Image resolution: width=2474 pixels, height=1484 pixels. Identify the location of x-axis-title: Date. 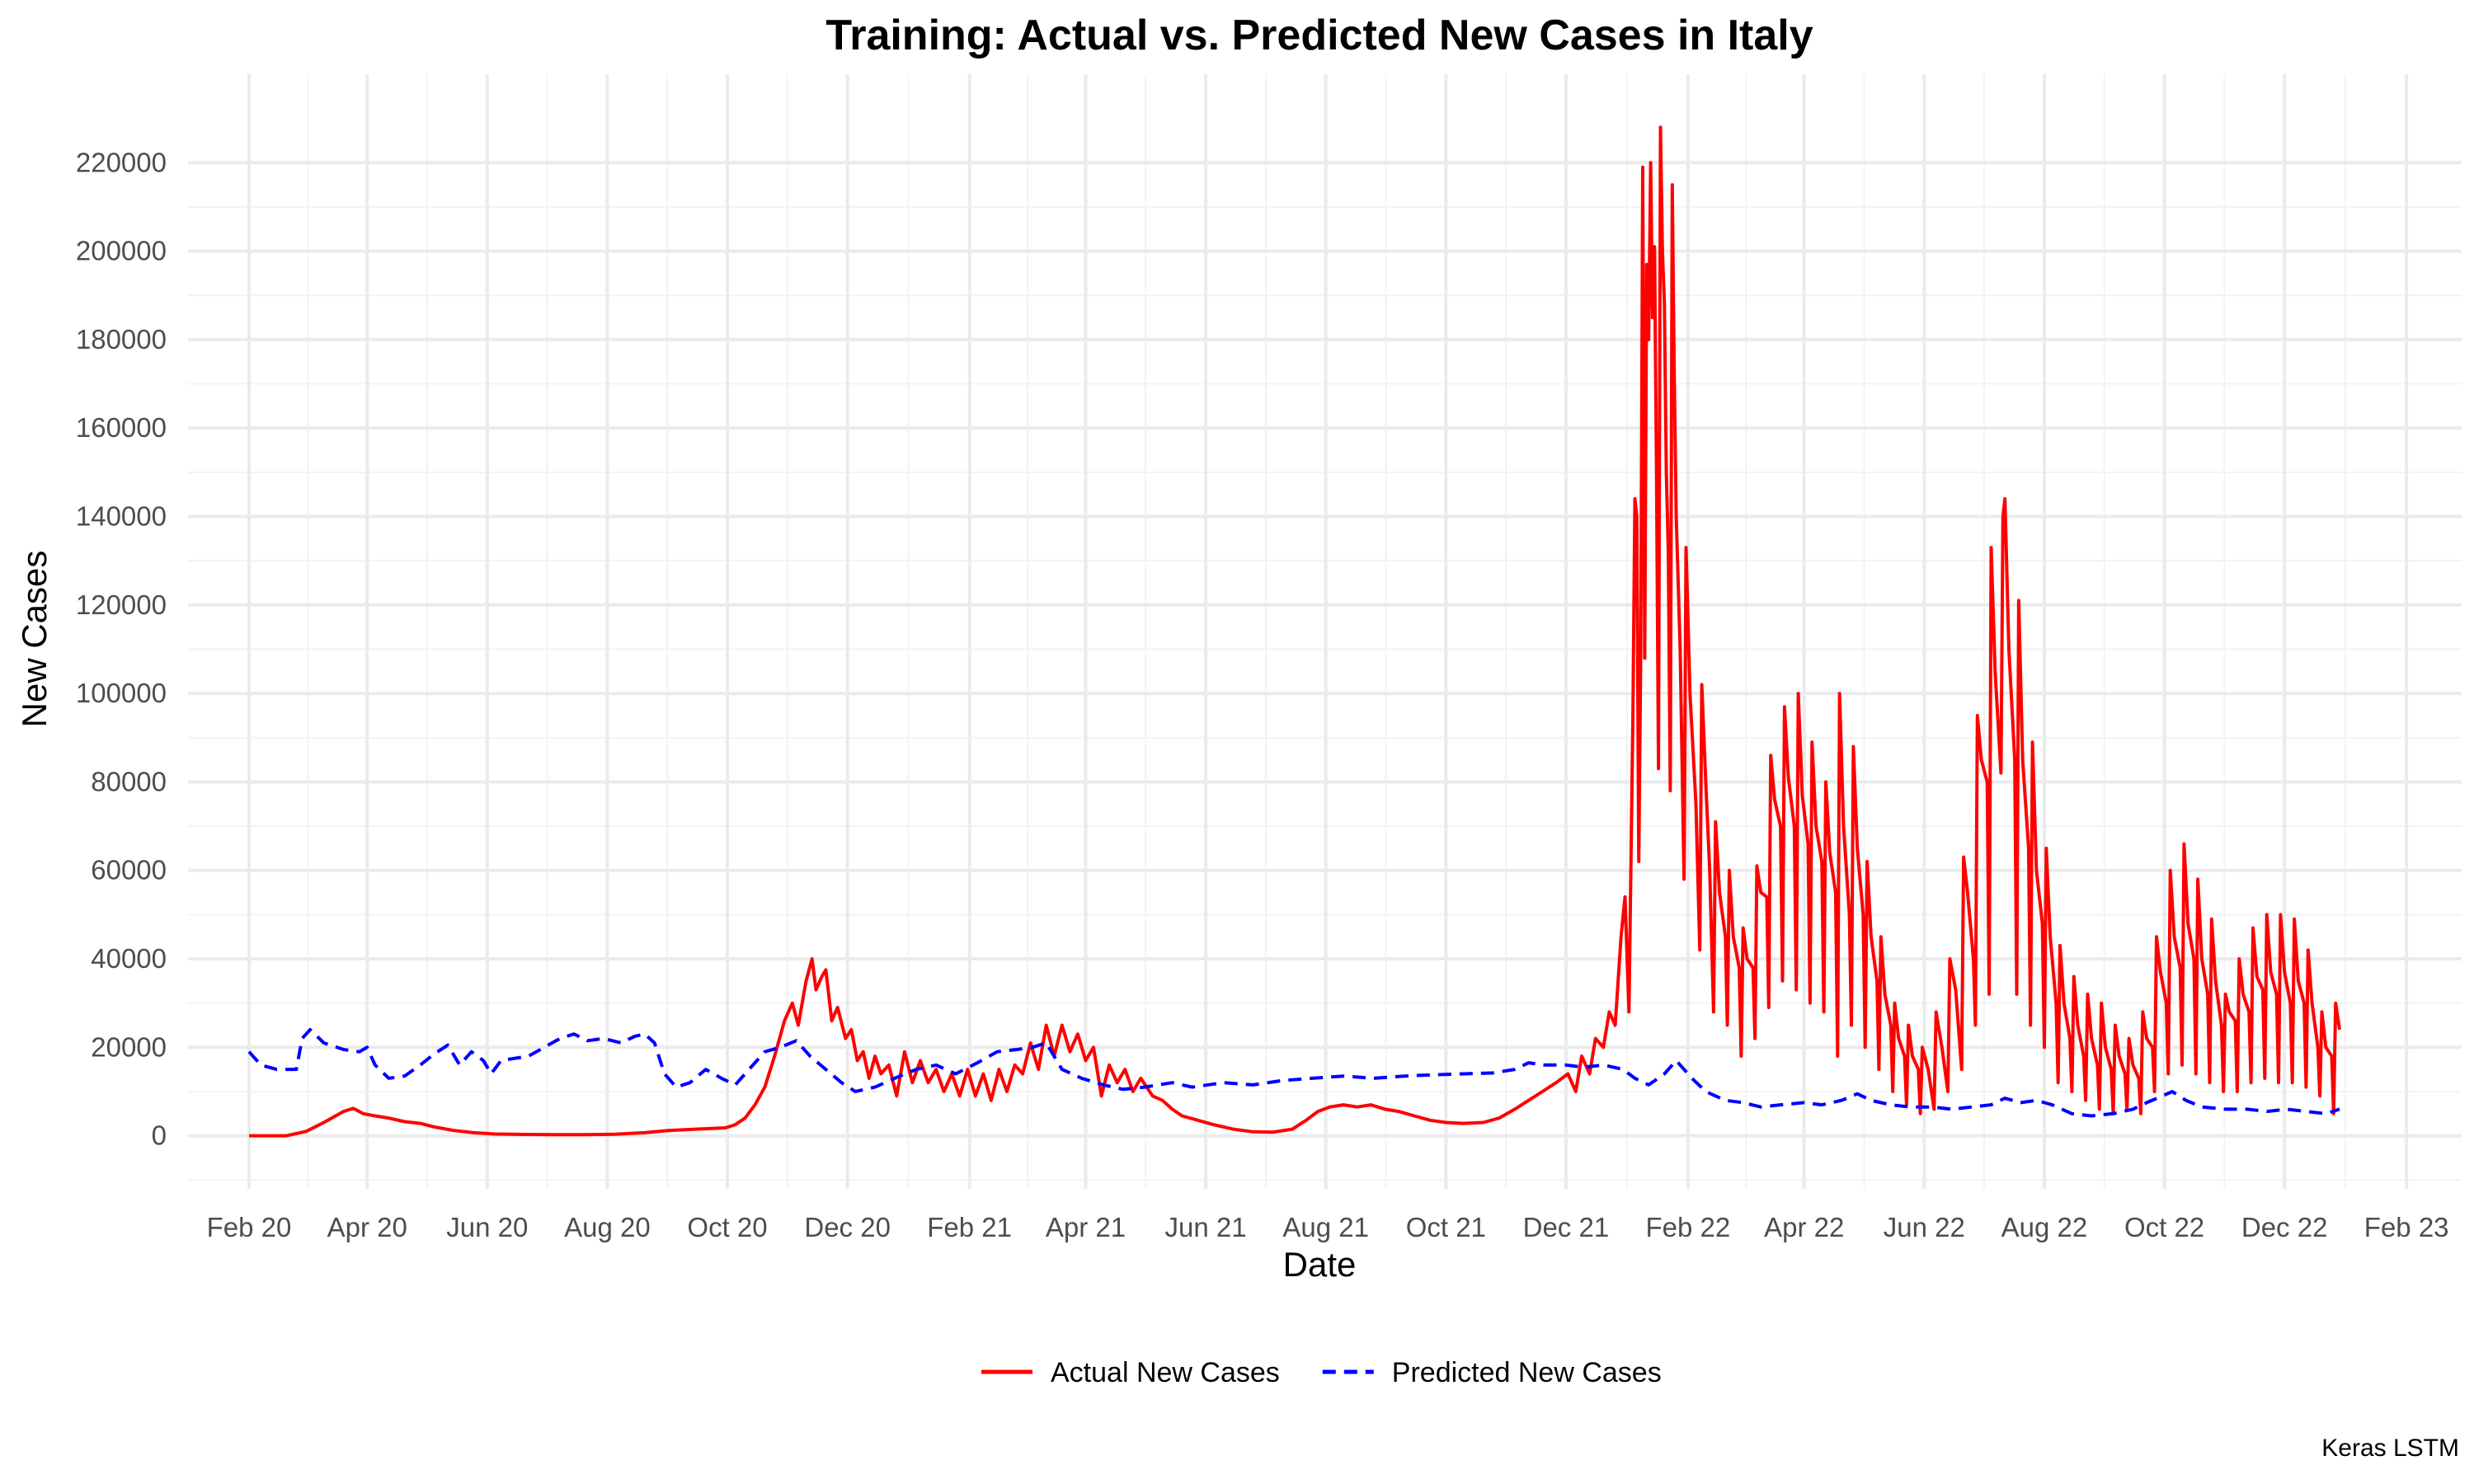
(1320, 1264).